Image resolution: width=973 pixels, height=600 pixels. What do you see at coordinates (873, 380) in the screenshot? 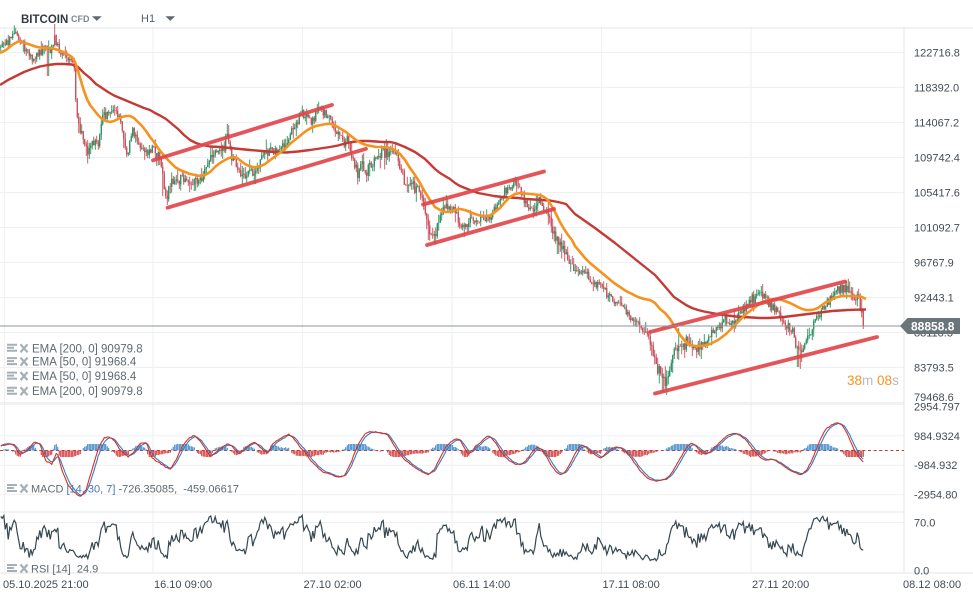
I see `svg-text: 38m 08s` at bounding box center [873, 380].